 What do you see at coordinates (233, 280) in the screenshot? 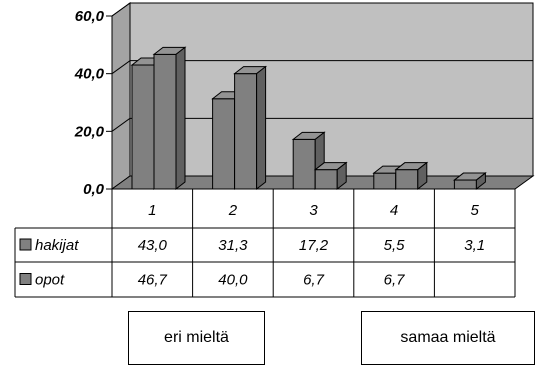
I see `data-label: 40,0` at bounding box center [233, 280].